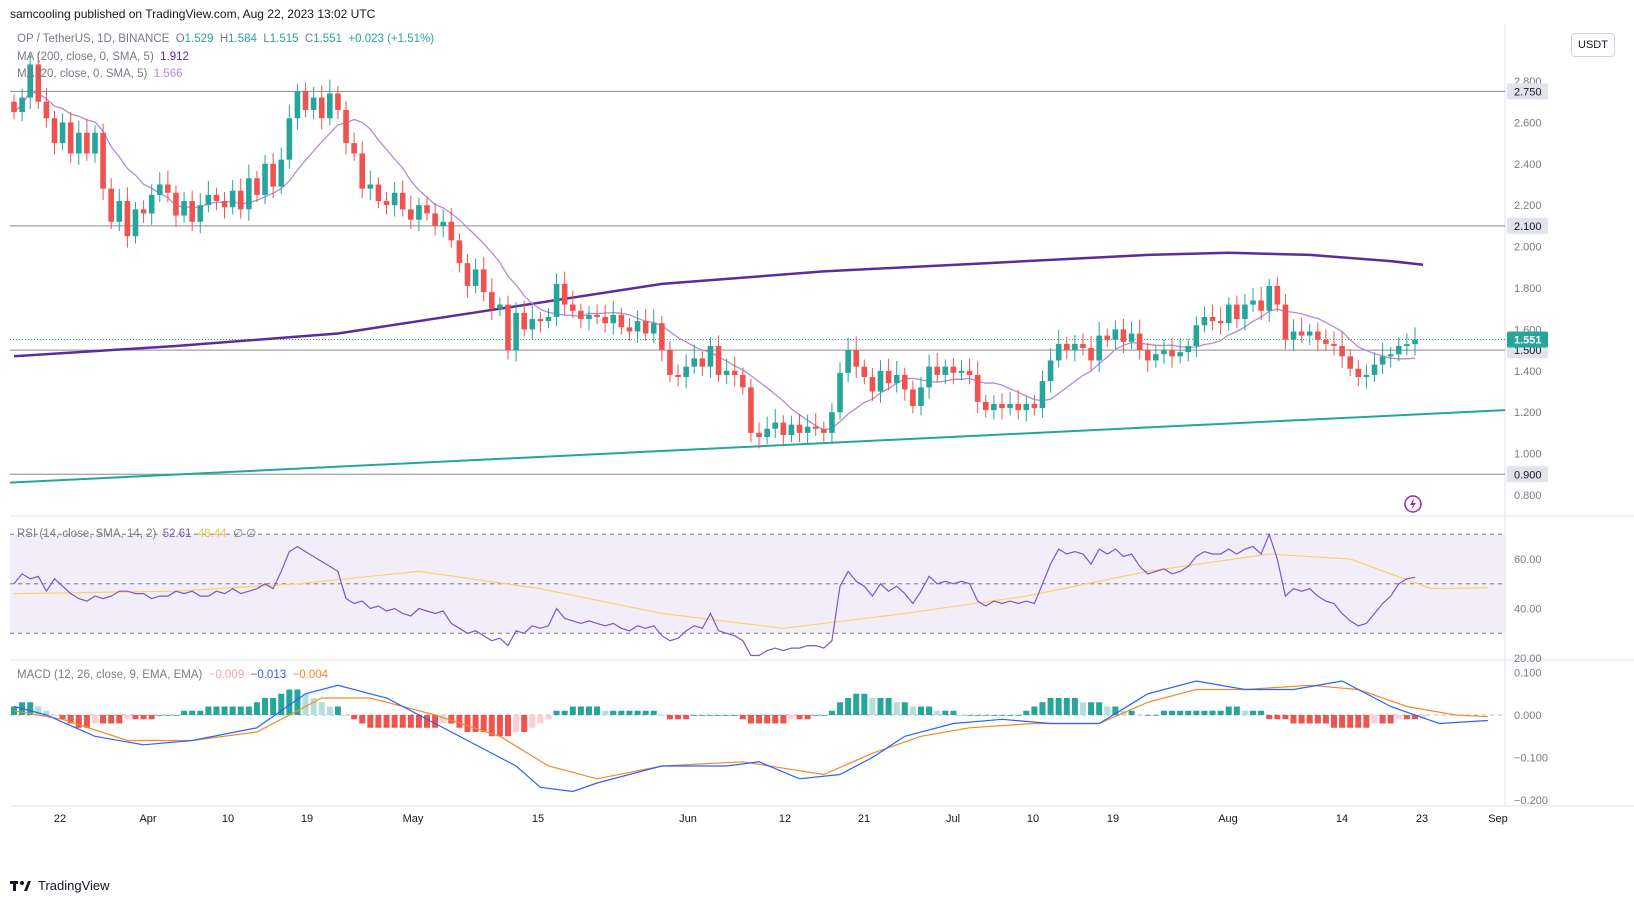 The image size is (1634, 901). I want to click on price-tick-label: 2.600, so click(1528, 123).